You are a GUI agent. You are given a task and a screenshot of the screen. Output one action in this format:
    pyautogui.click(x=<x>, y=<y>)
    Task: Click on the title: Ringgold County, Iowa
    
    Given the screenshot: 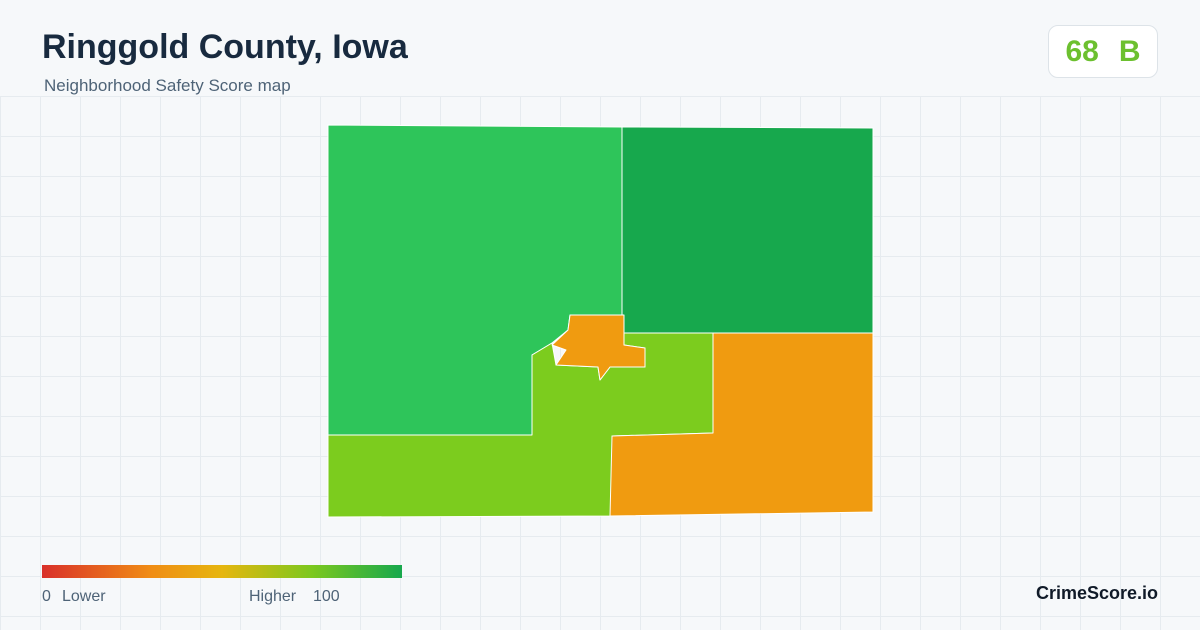 What is the action you would take?
    pyautogui.click(x=225, y=47)
    